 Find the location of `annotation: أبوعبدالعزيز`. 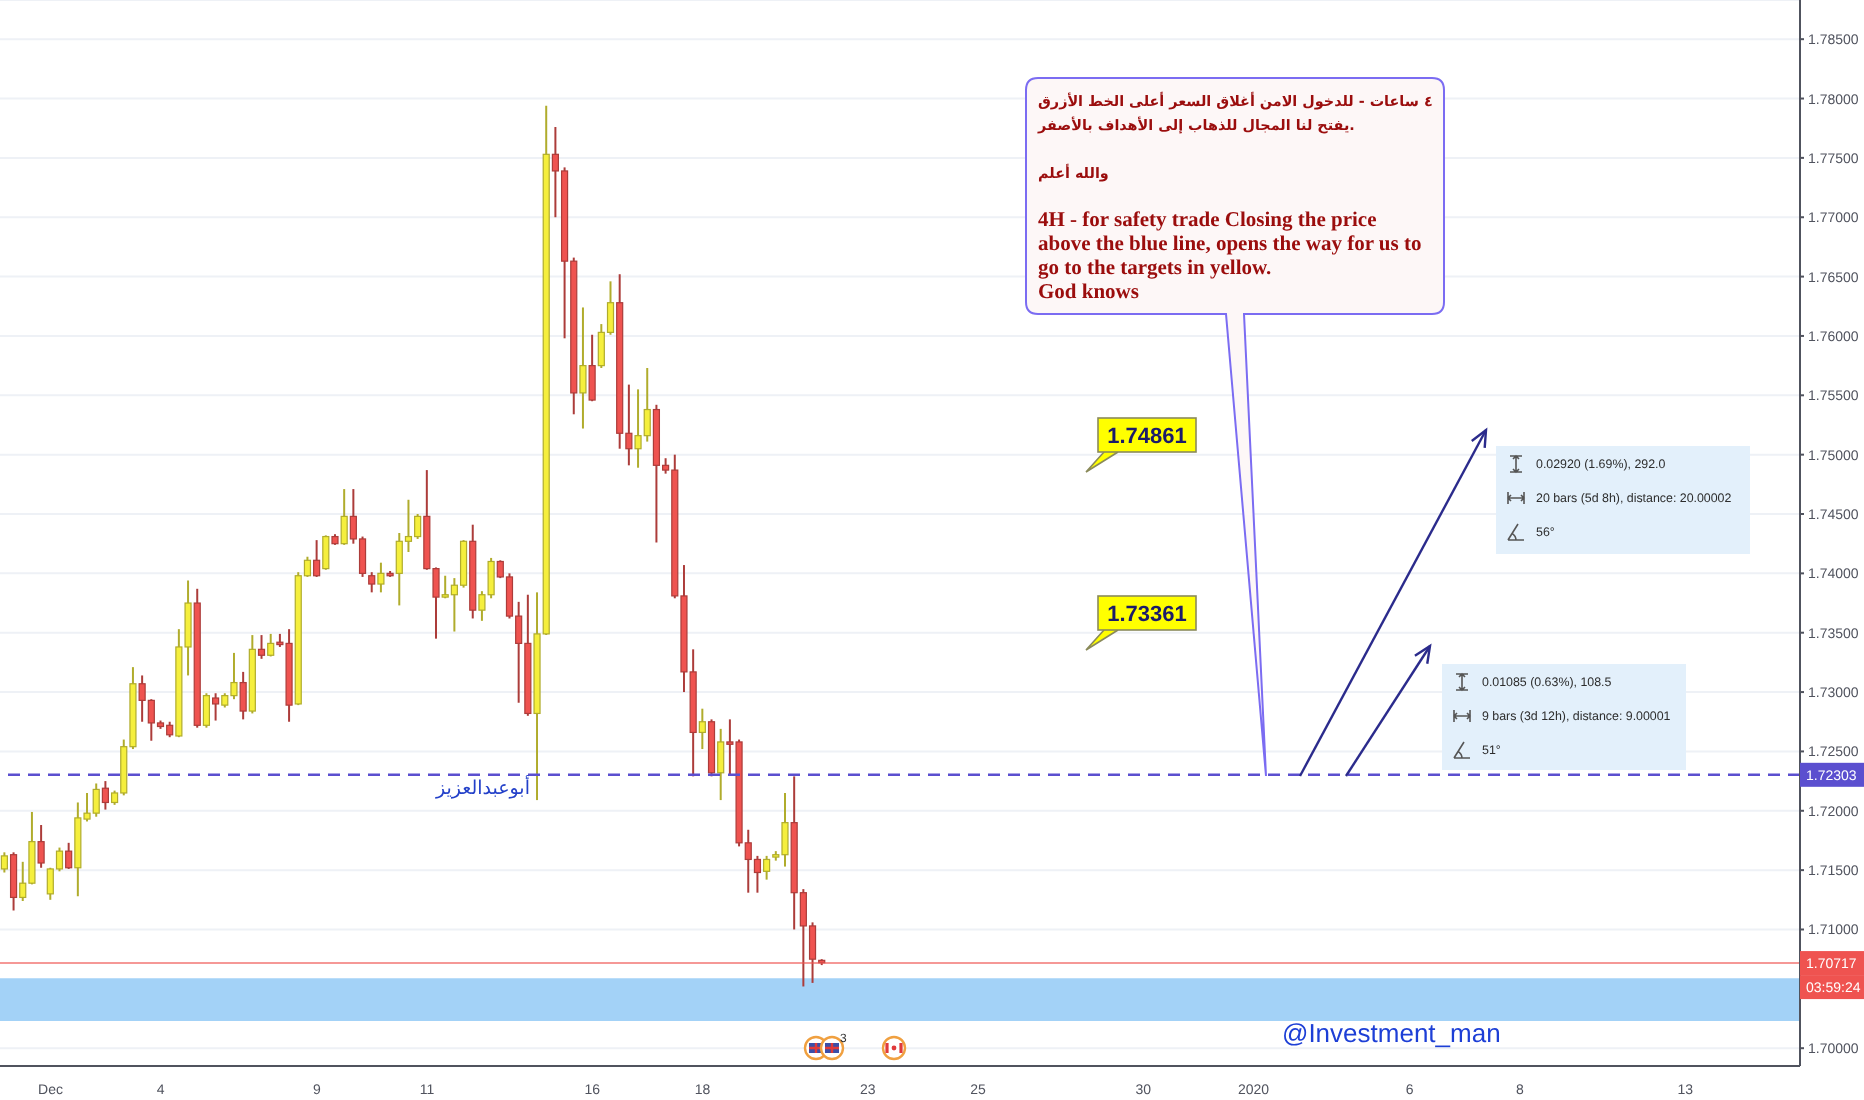

annotation: أبوعبدالعزيز is located at coordinates (482, 787).